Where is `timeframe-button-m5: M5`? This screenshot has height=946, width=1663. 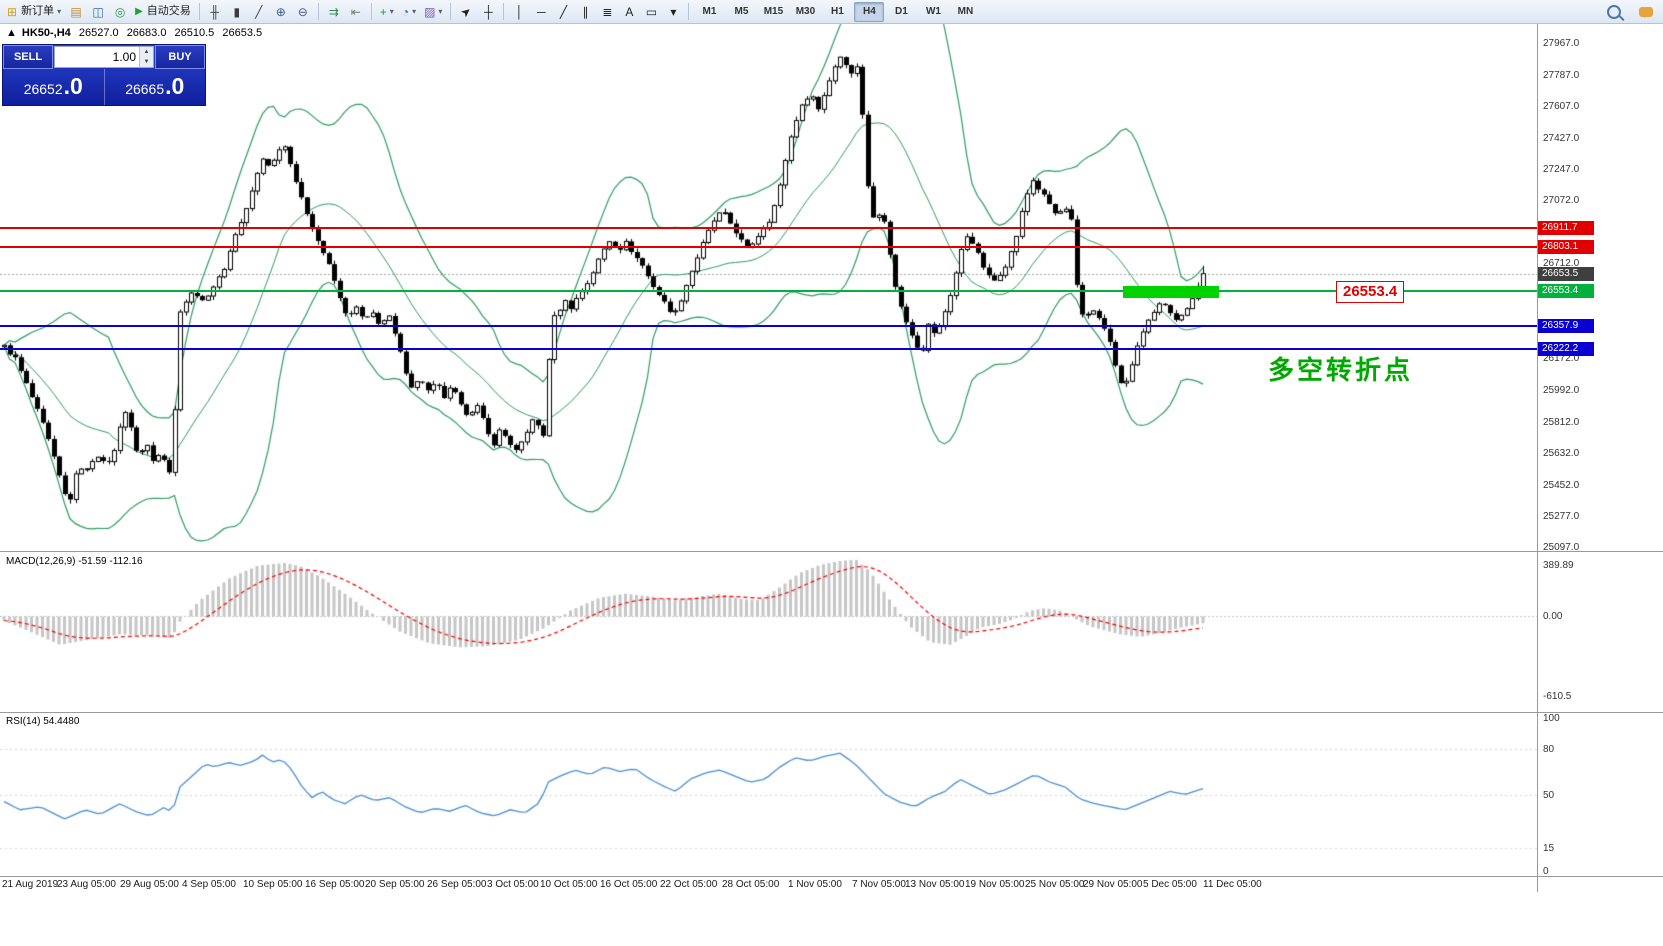
timeframe-button-m5: M5 is located at coordinates (741, 11).